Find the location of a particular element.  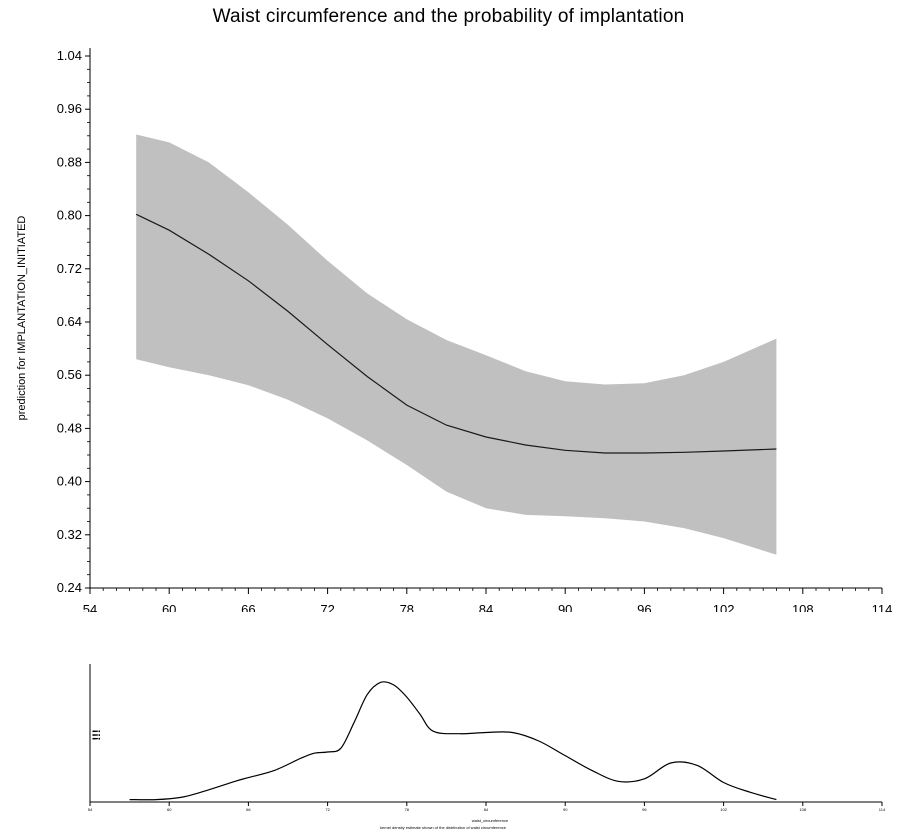

density-curve-layer is located at coordinates (453, 741).